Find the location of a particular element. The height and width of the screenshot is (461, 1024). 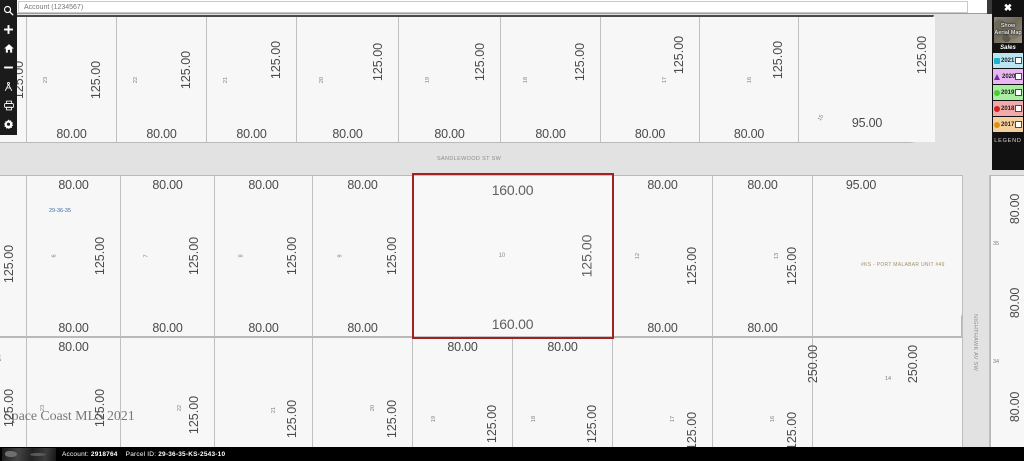

zoom-out-icon is located at coordinates (8, 67).